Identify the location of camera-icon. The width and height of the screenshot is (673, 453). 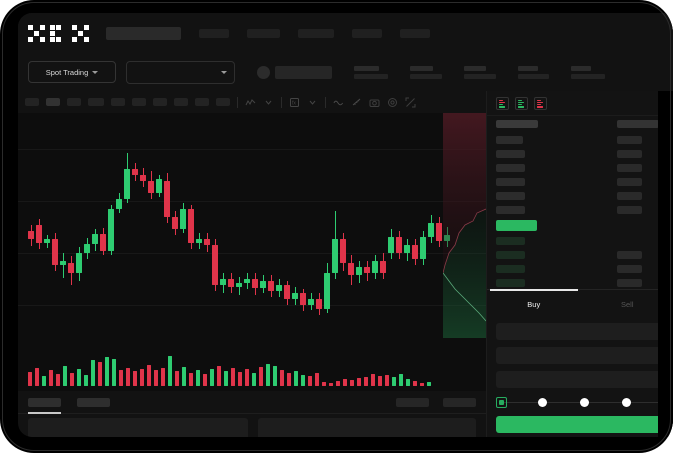
(374, 102).